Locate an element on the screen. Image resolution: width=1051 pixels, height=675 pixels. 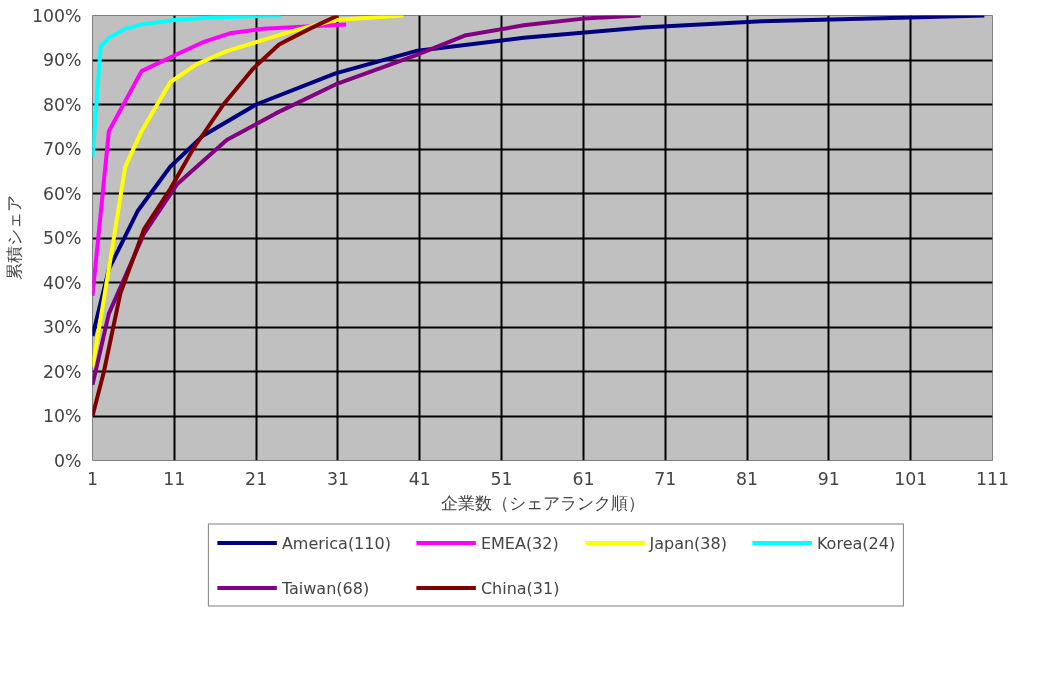
x-tick-label: 101 is located at coordinates (911, 478).